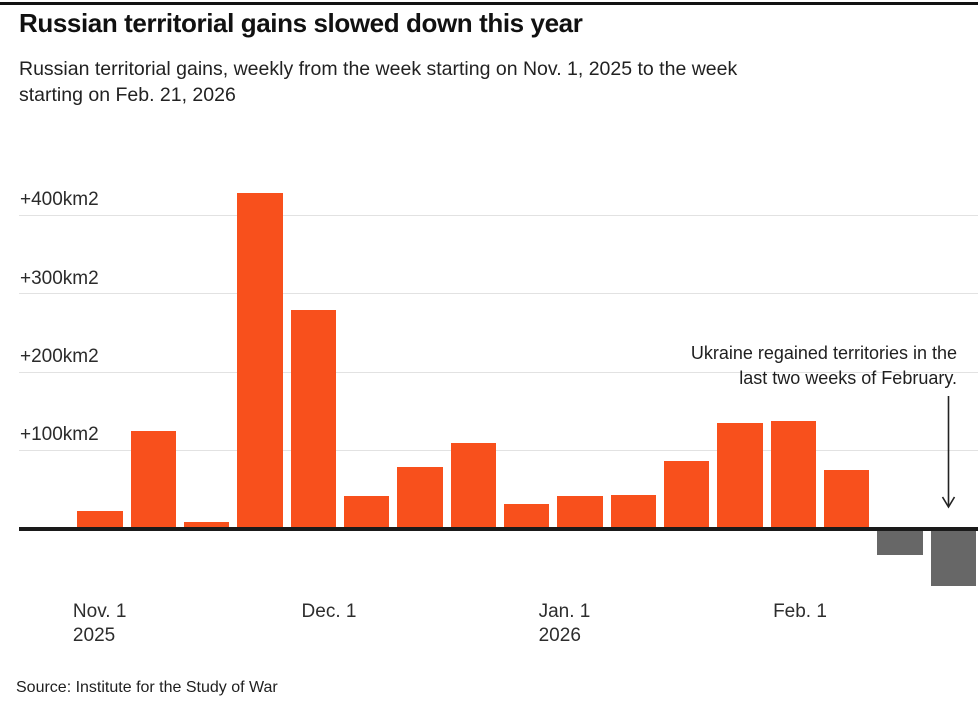 Image resolution: width=978 pixels, height=721 pixels. Describe the element at coordinates (823, 353) in the screenshot. I see `annotation-line-1: Ukraine regained territories in the` at that location.